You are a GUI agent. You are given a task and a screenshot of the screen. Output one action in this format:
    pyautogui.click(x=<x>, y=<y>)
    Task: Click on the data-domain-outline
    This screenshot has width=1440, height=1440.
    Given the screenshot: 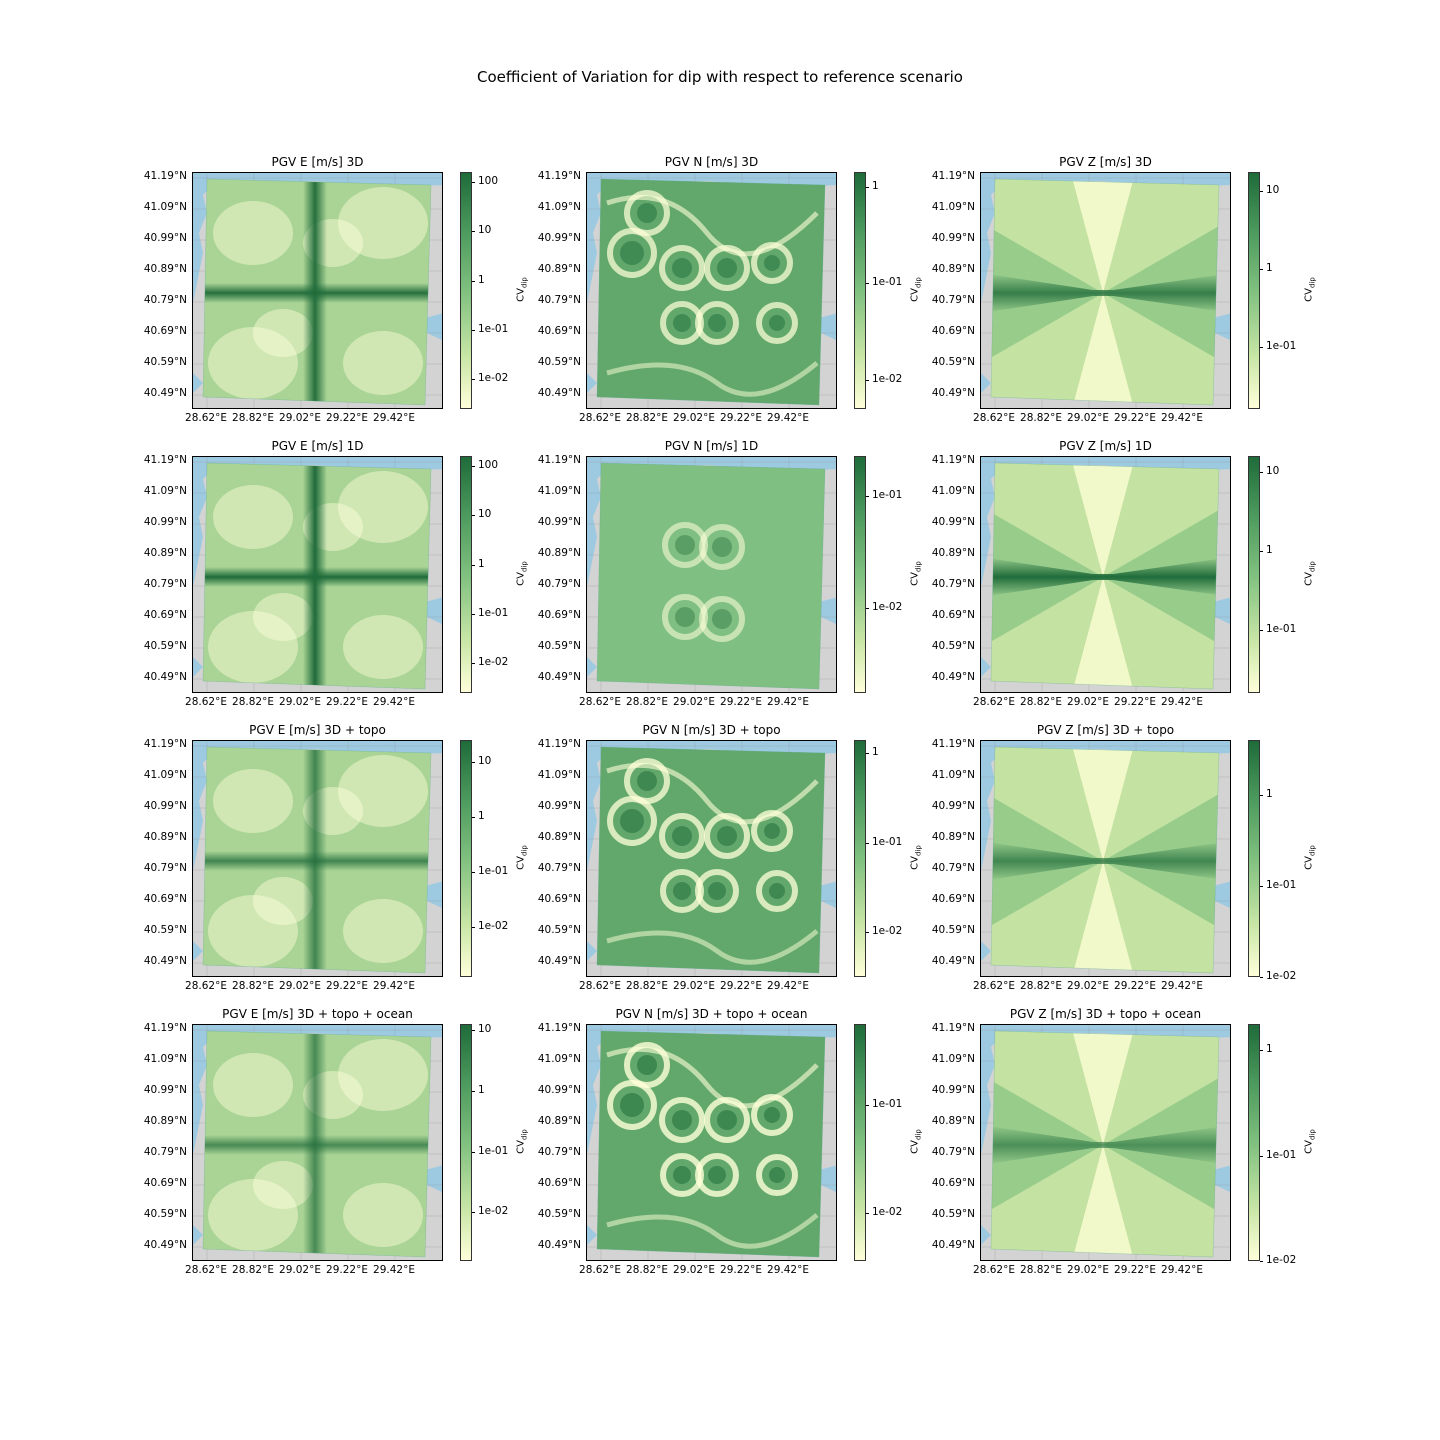 What is the action you would take?
    pyautogui.click(x=711, y=292)
    